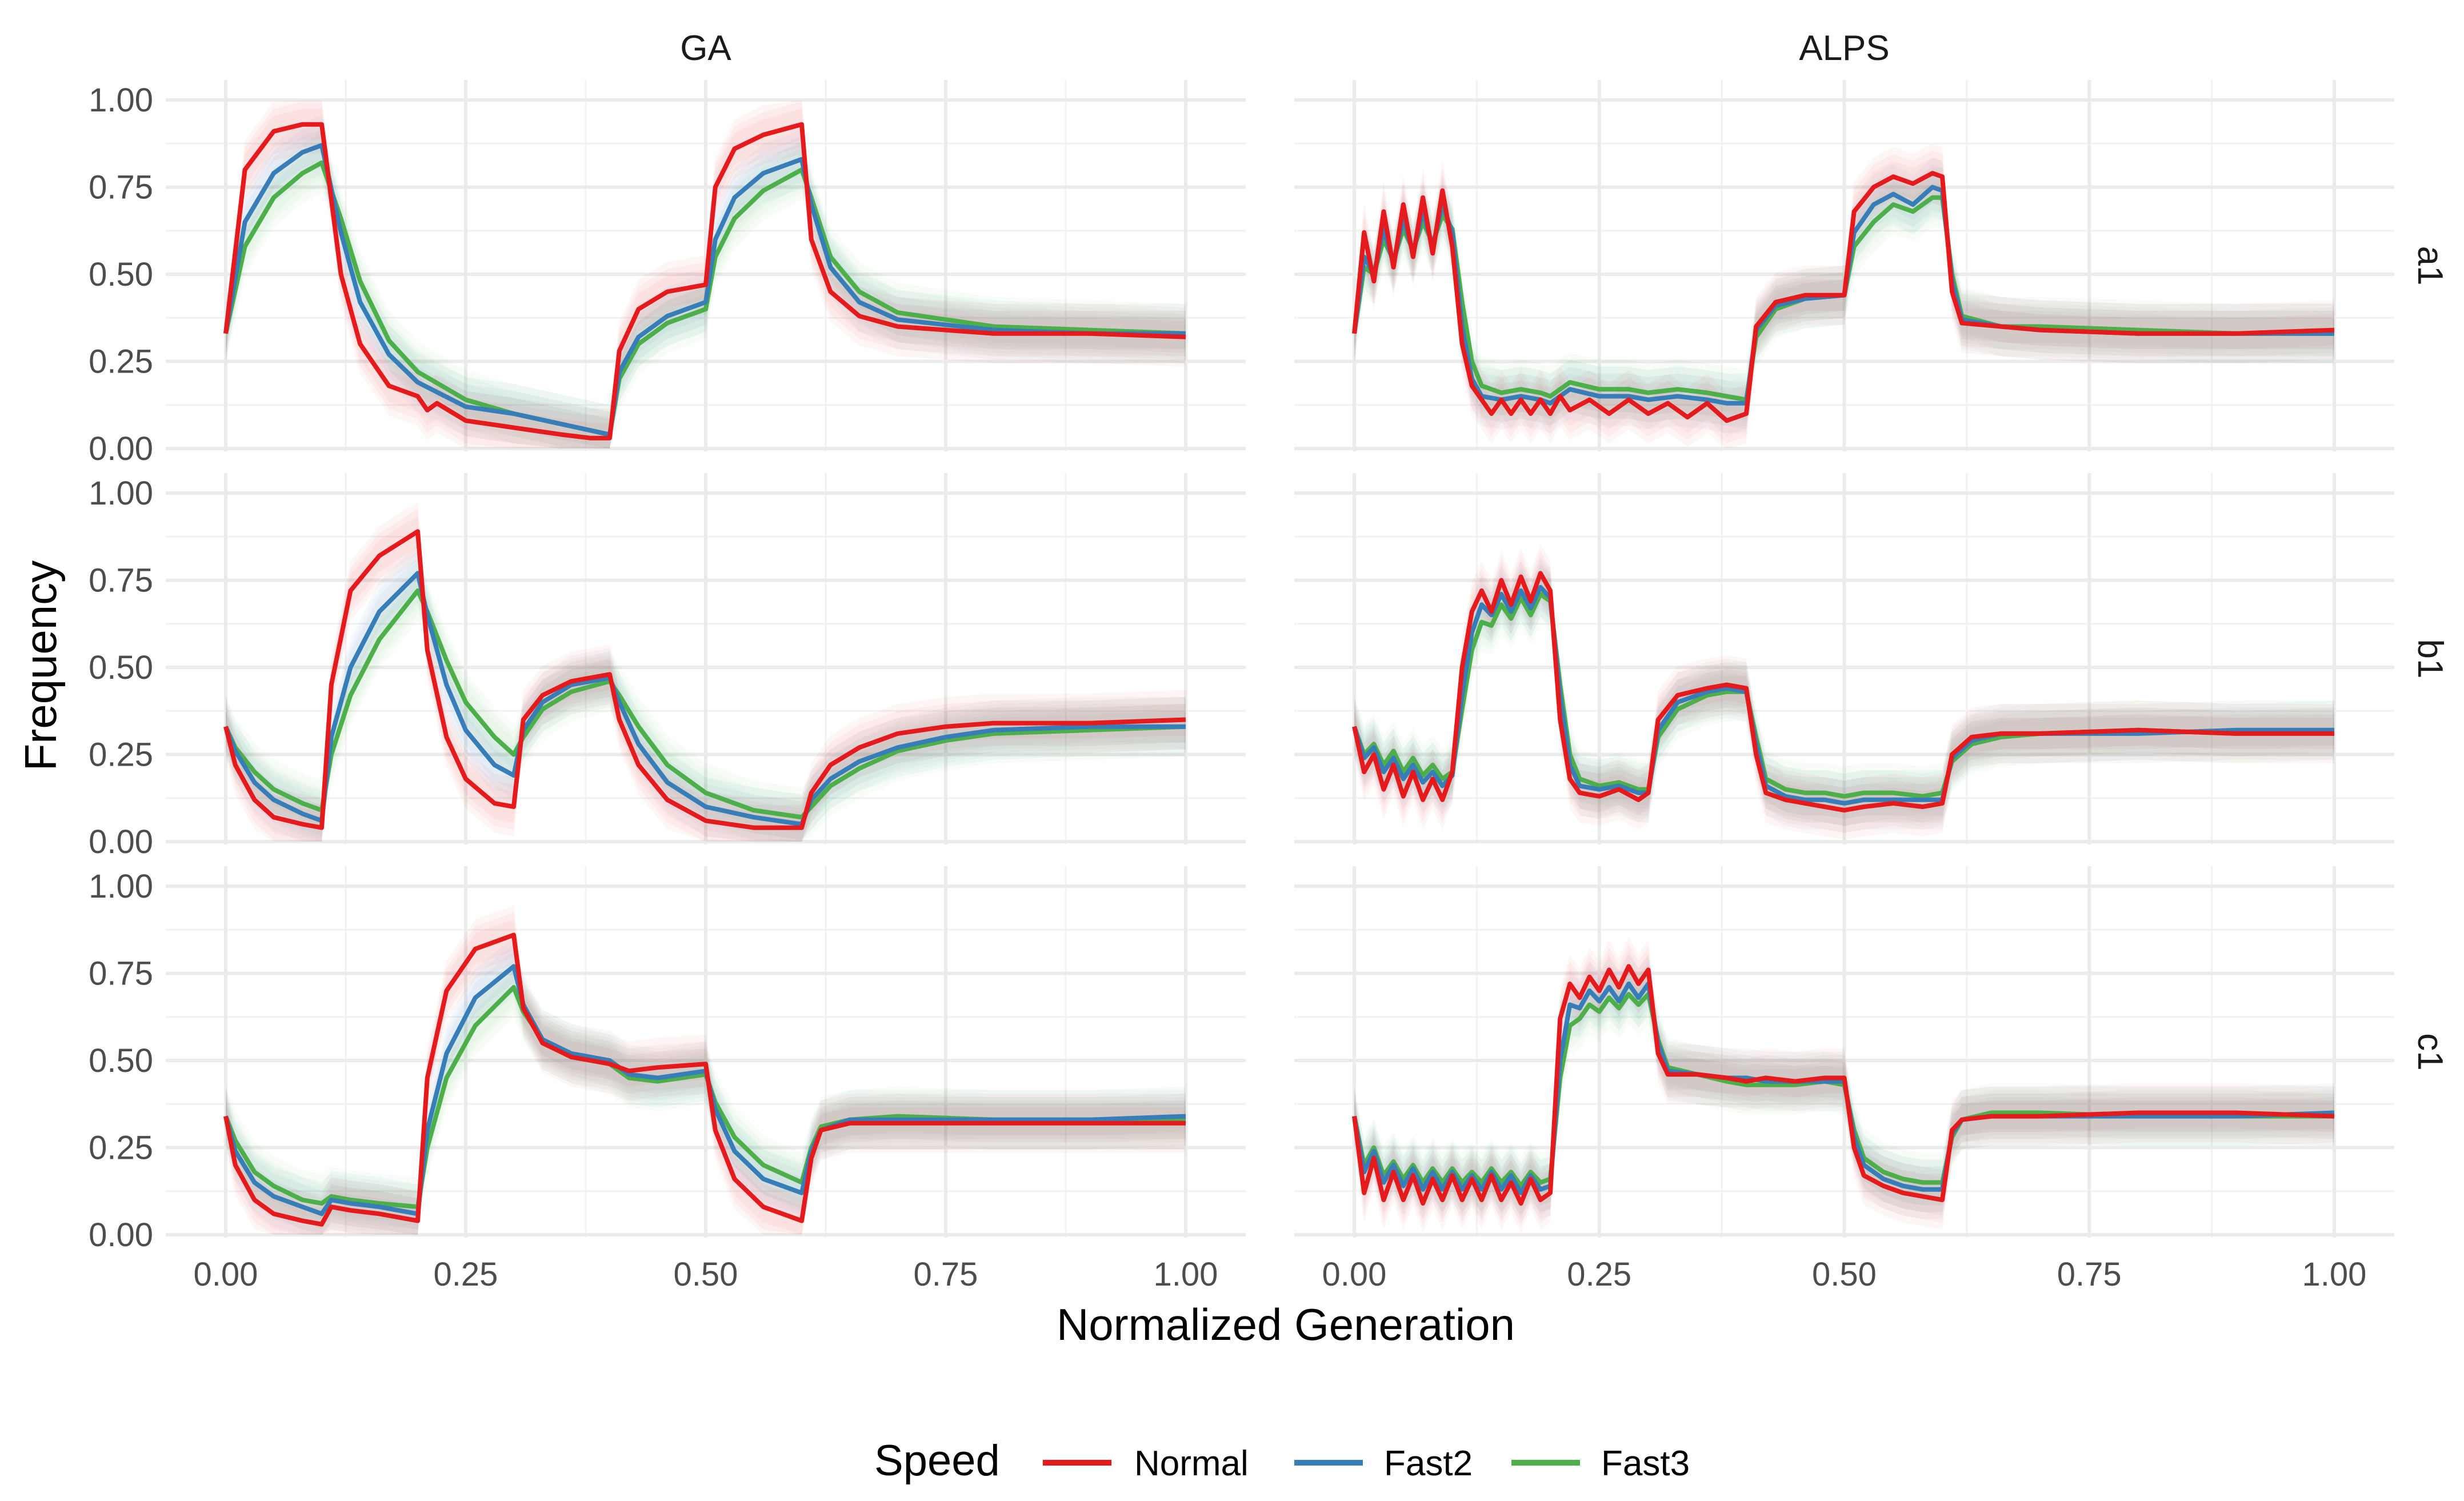  I want to click on legend-title: Speed, so click(937, 1460).